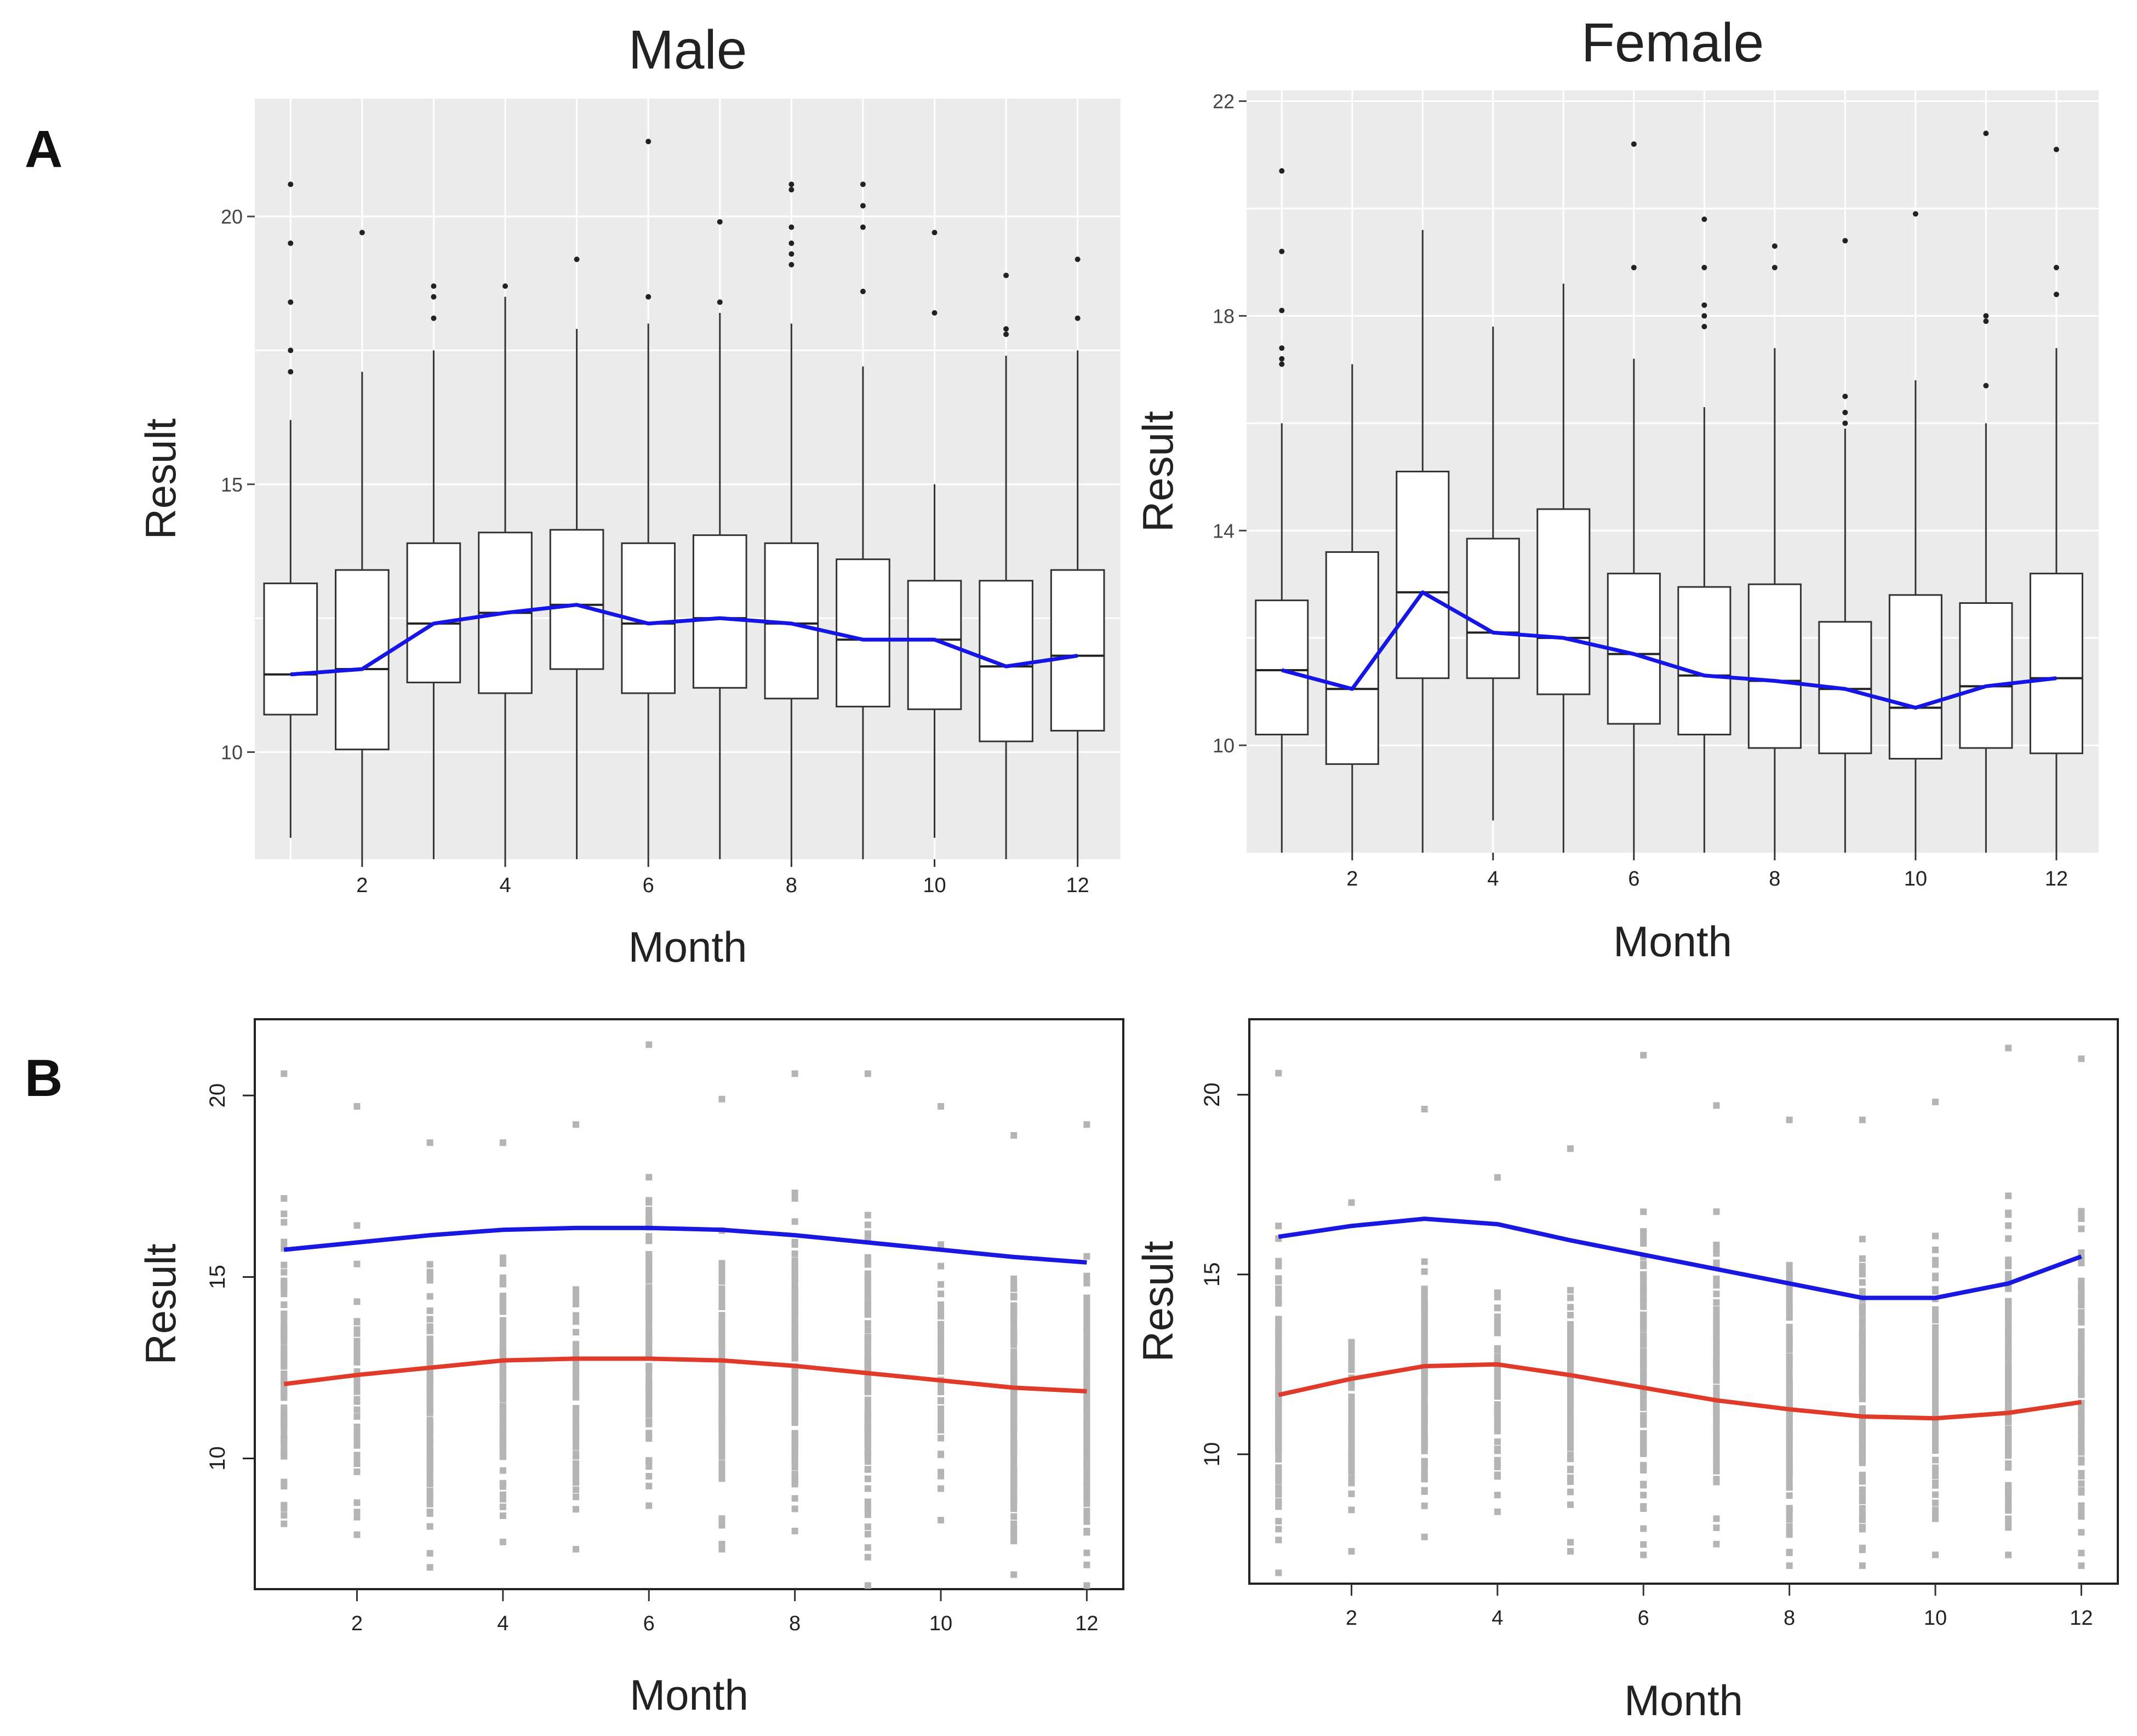 The image size is (2137, 1736). Describe the element at coordinates (1224, 316) in the screenshot. I see `y-tick-label: 18` at that location.